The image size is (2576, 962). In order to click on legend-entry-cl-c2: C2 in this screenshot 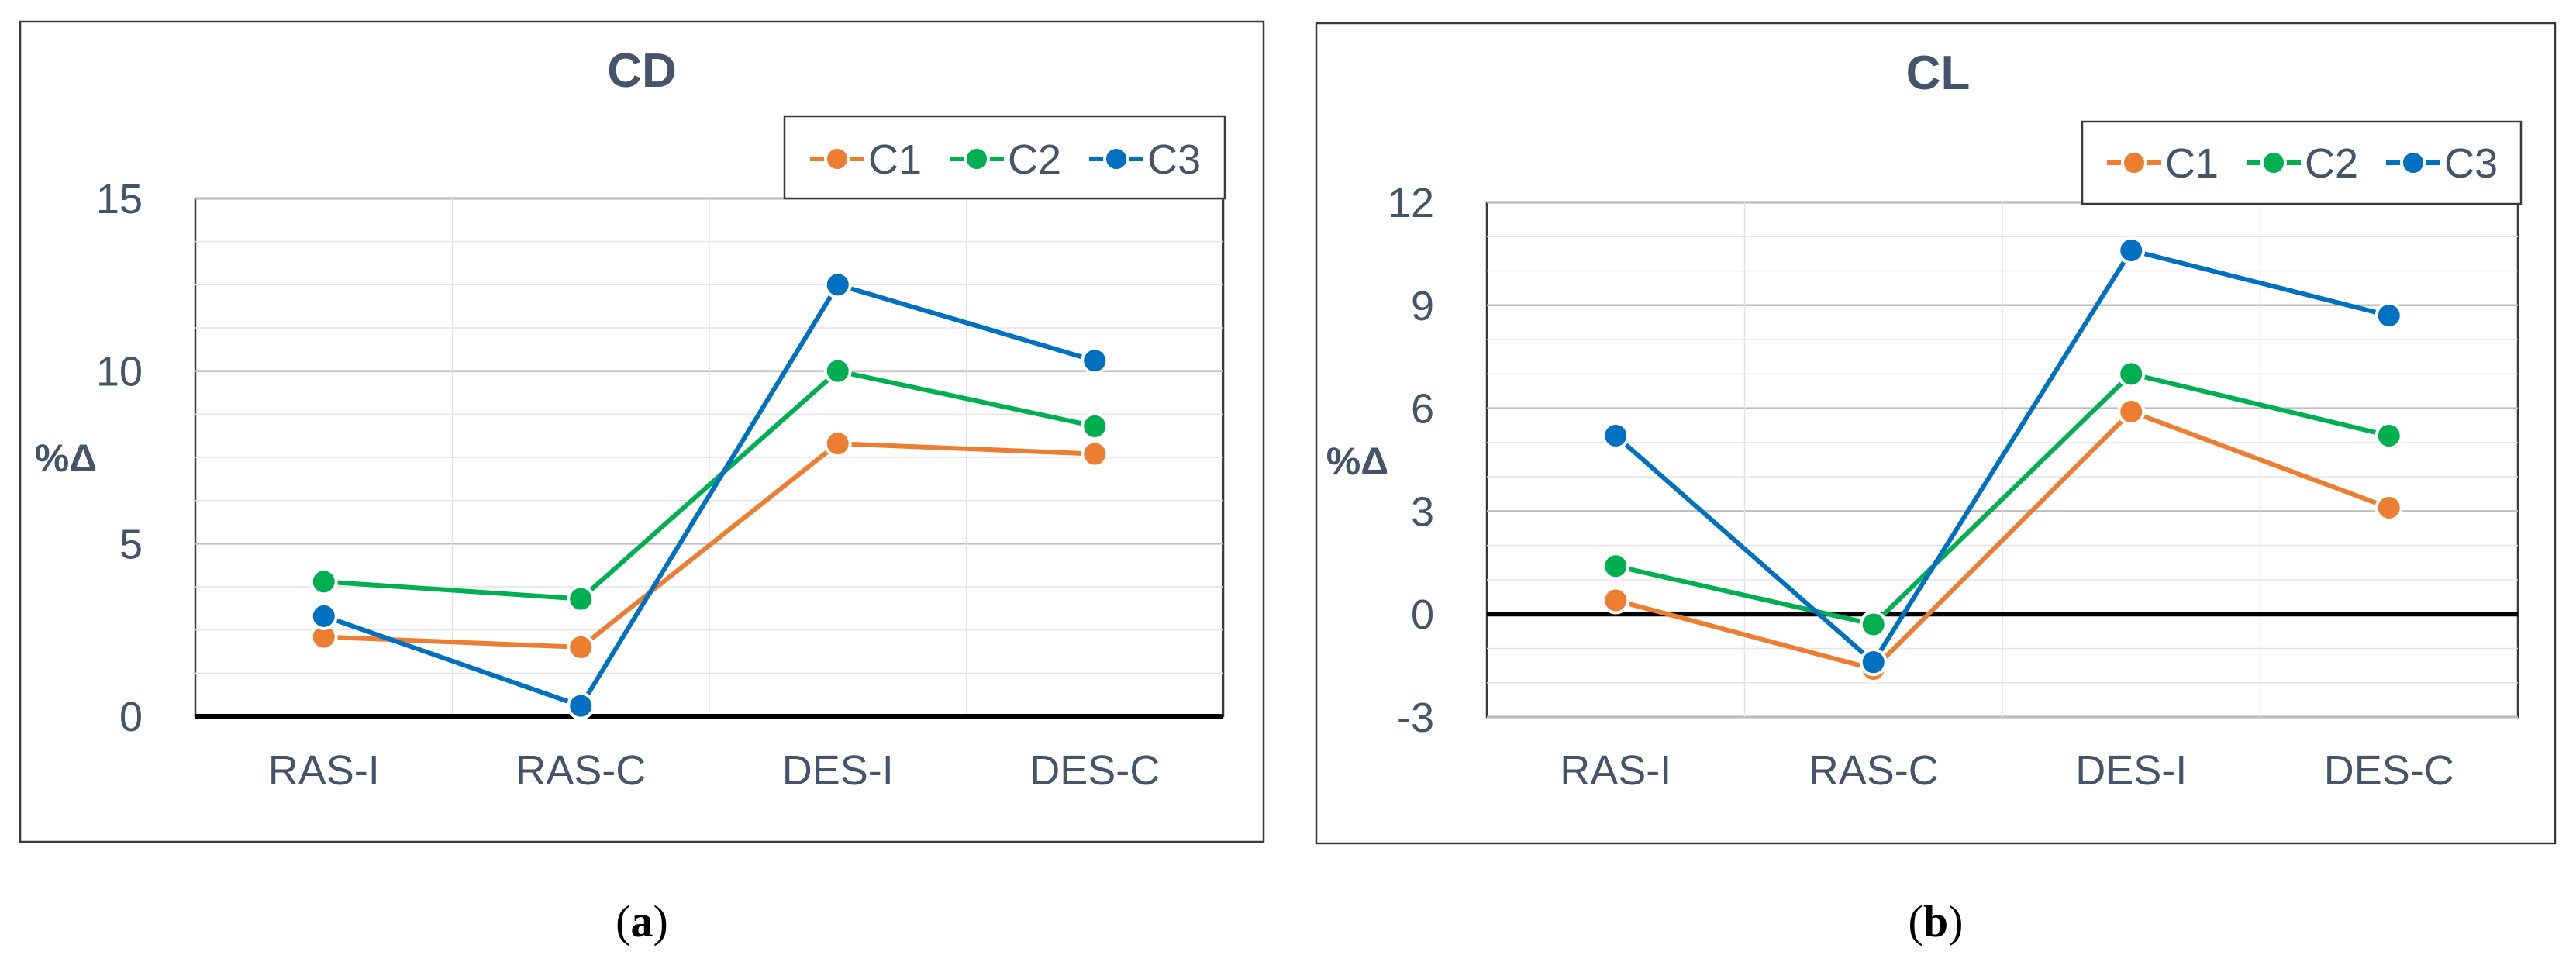, I will do `click(2302, 163)`.